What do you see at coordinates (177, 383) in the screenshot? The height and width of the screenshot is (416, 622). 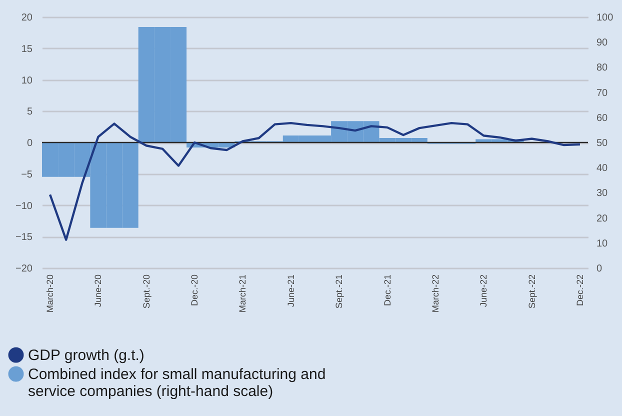 I see `legend-label: Combined index for small manufacturing and service companies (right-hand scale)` at bounding box center [177, 383].